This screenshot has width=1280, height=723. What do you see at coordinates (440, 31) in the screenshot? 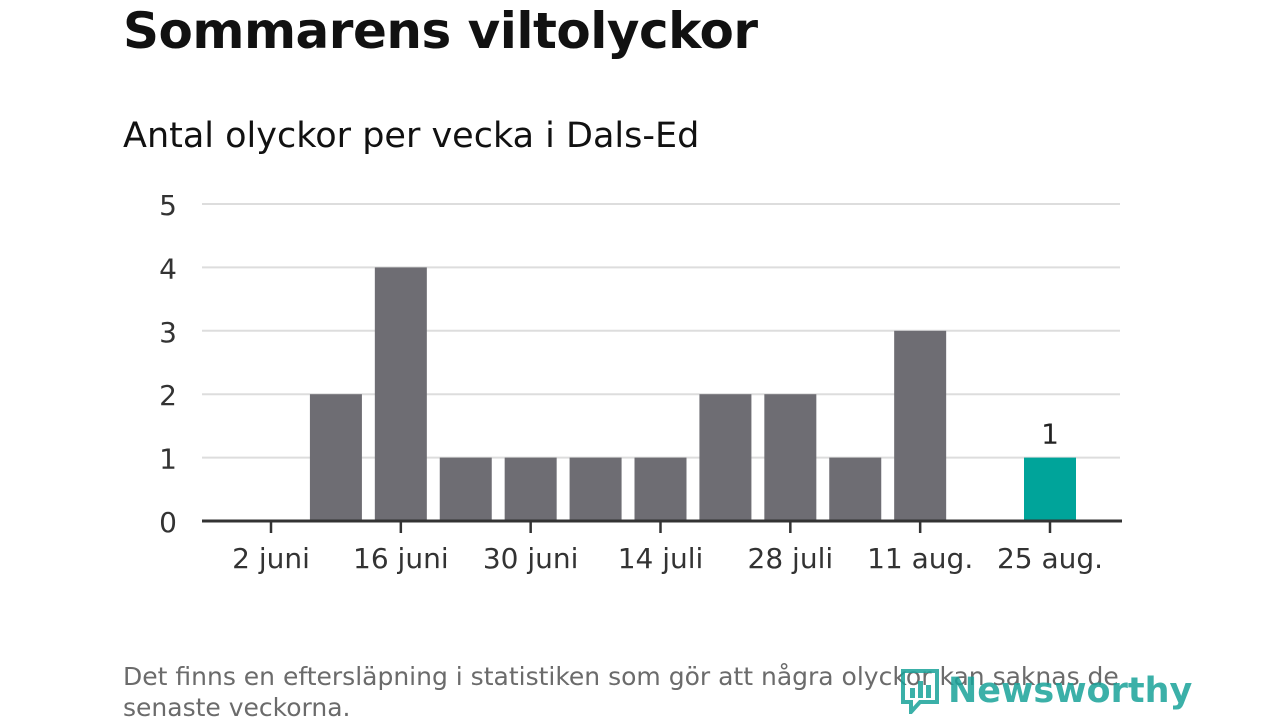
I see `chart-title: Sommarens viltolyckor` at bounding box center [440, 31].